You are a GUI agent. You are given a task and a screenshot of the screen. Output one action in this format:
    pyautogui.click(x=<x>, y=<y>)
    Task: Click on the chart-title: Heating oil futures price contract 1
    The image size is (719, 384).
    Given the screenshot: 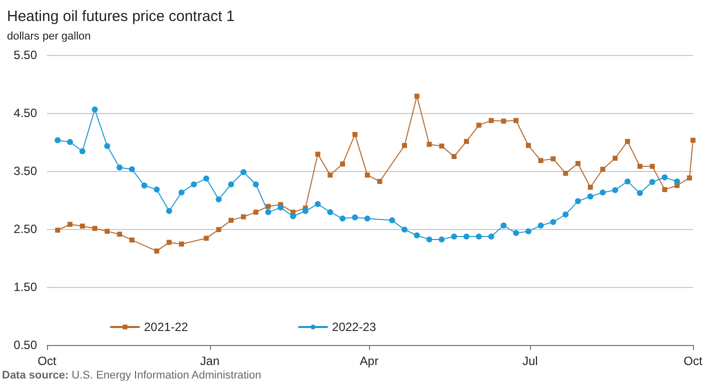 What is the action you would take?
    pyautogui.click(x=121, y=16)
    